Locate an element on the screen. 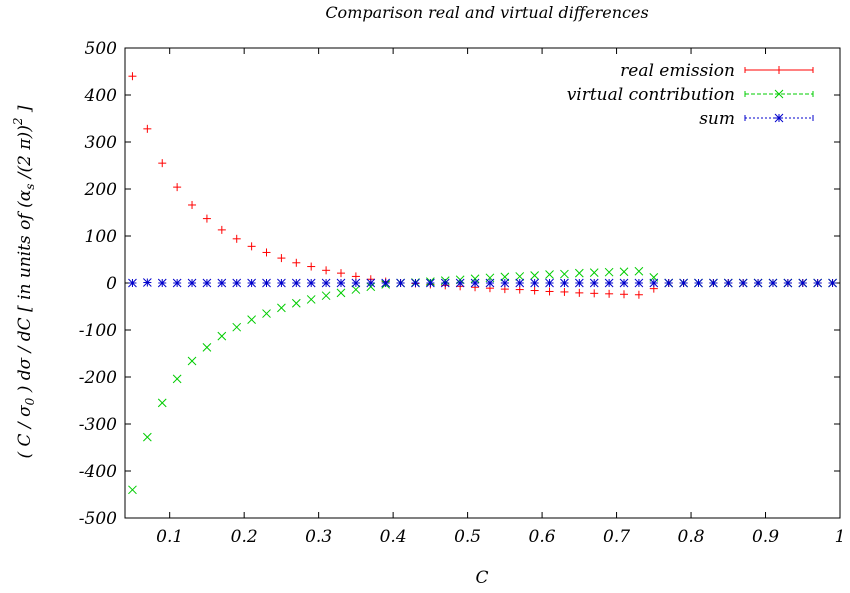  legend-label: sum is located at coordinates (717, 119).